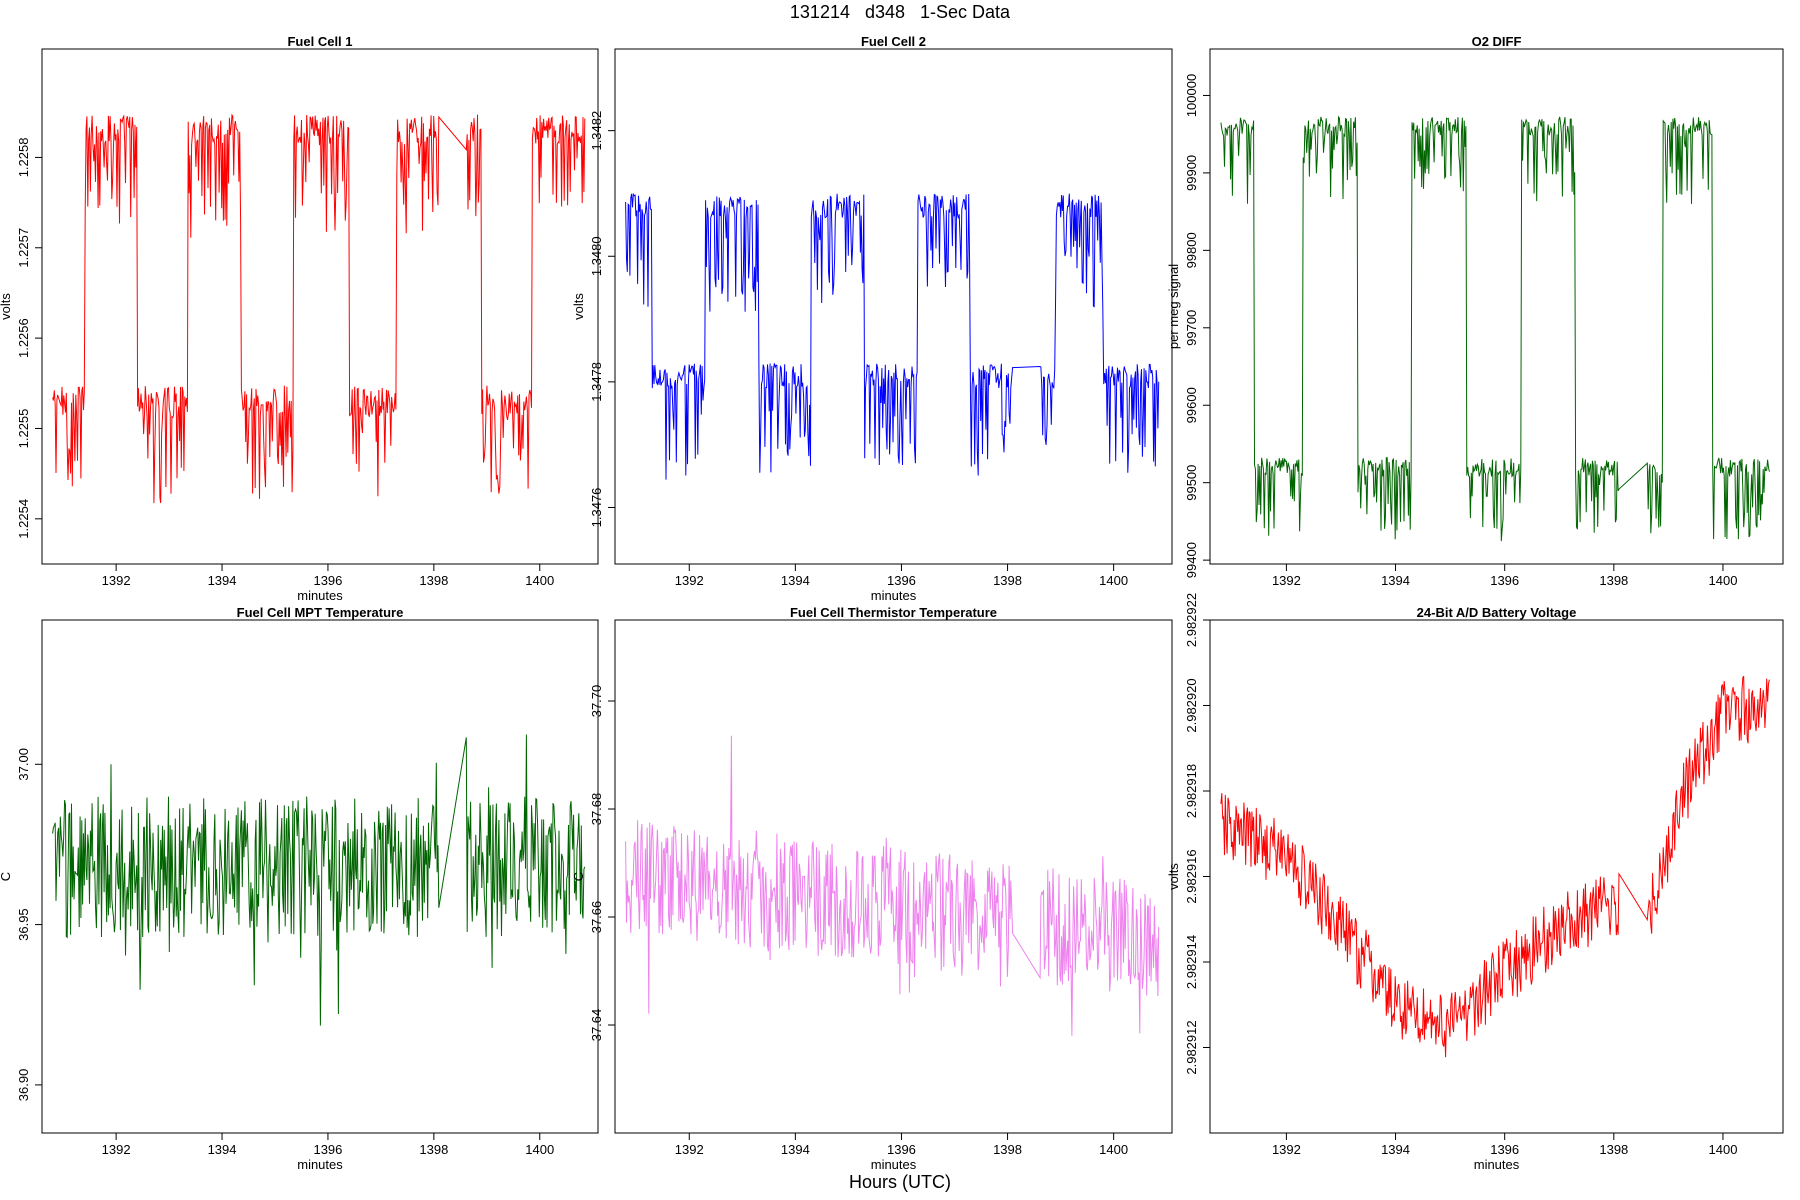 This screenshot has height=1200, width=1800. I want to click on panel-title: Fuel Cell 2, so click(893, 41).